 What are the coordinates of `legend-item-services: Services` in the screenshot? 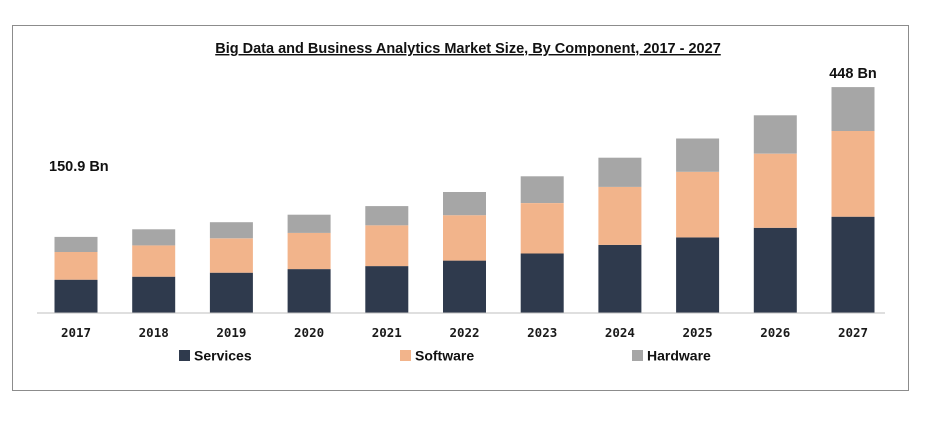 It's located at (215, 356).